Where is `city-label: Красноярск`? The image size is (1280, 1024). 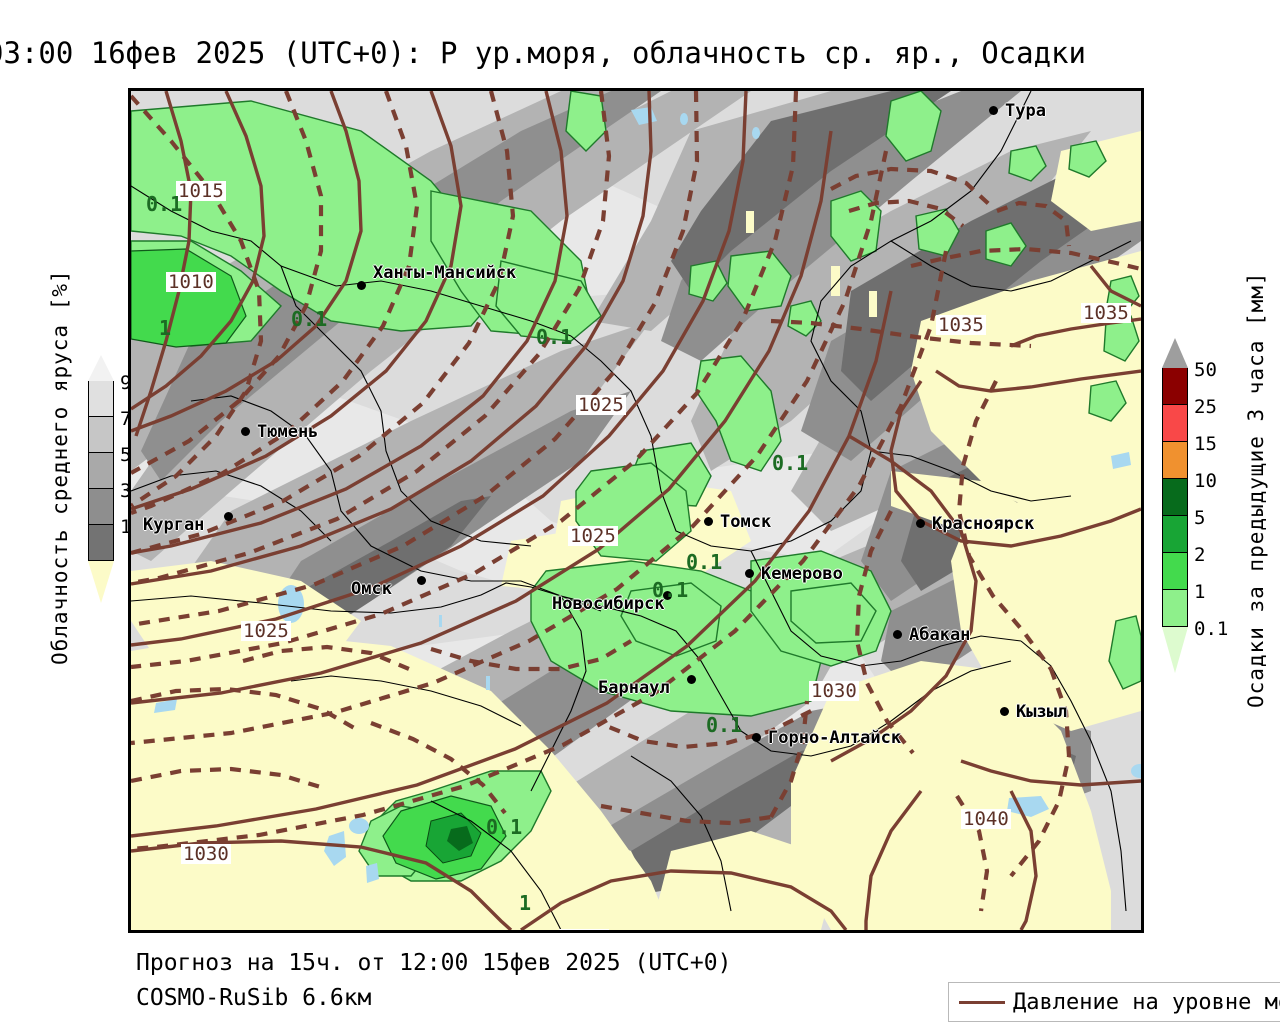 city-label: Красноярск is located at coordinates (983, 524).